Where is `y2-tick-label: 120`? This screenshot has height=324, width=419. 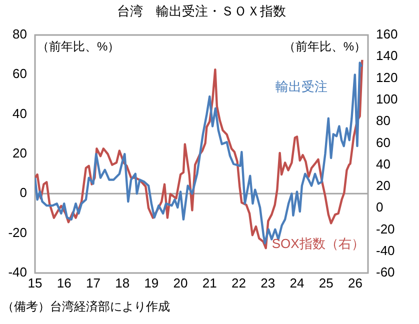 y2-tick-label: 120 is located at coordinates (387, 77).